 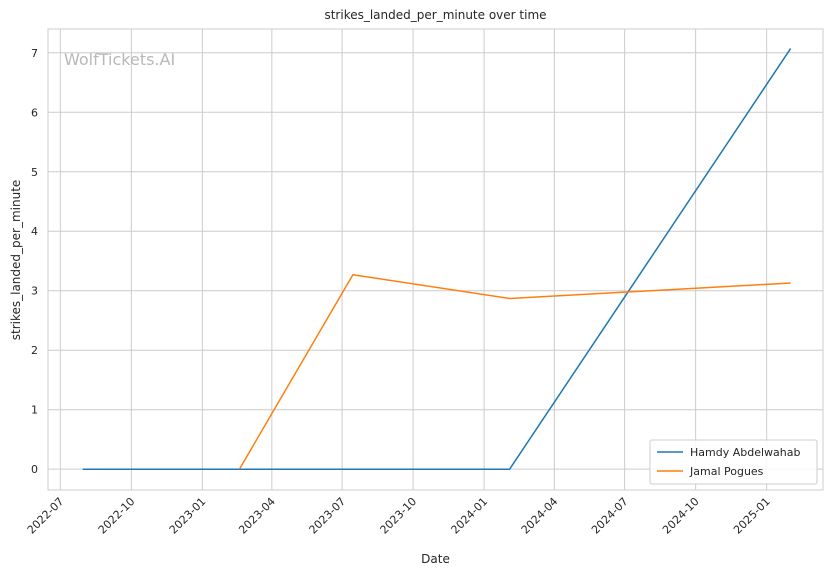 What do you see at coordinates (34, 291) in the screenshot?
I see `y-tick-label: 3` at bounding box center [34, 291].